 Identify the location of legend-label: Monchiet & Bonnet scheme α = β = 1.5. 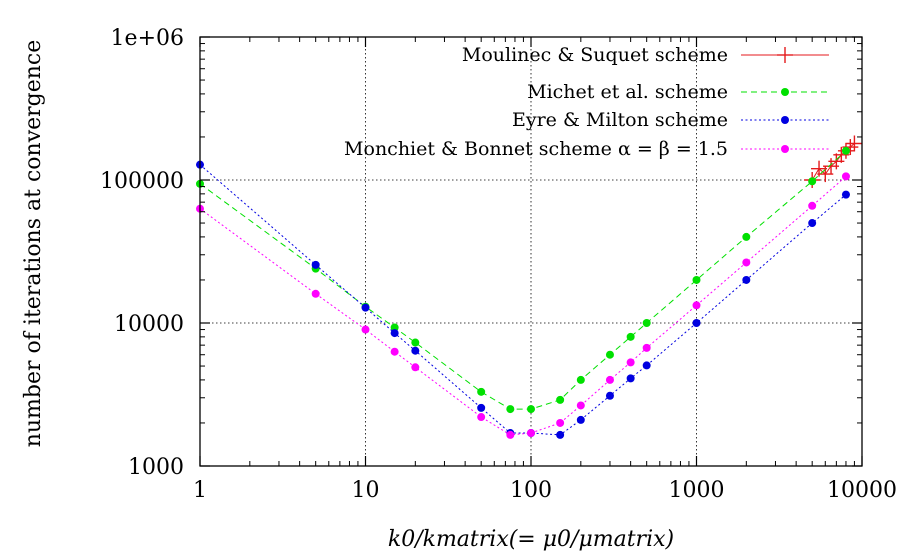
(536, 149).